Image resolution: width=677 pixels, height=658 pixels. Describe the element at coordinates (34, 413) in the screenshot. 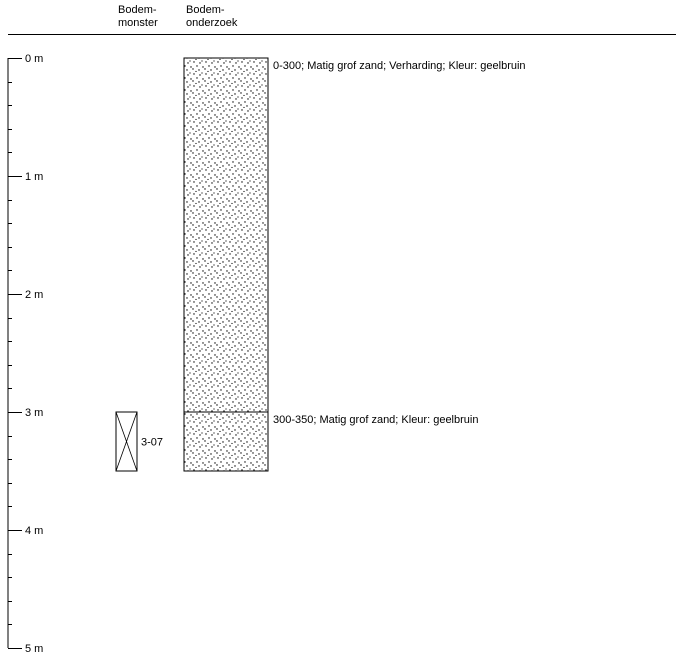

I see `depth-label: 3 m` at that location.